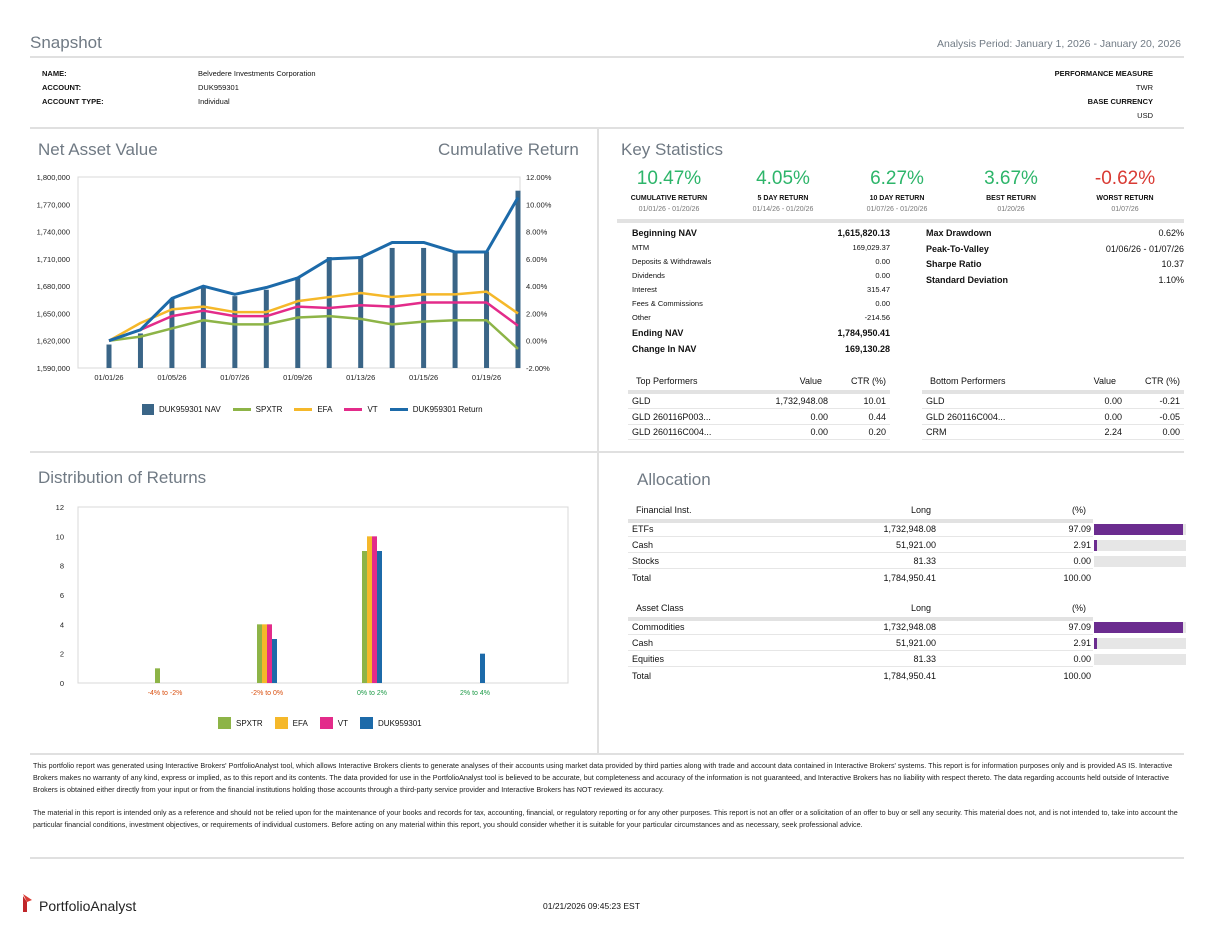  Describe the element at coordinates (759, 401) in the screenshot. I see `performer-row: GLD 1,732,948.08 10.01` at that location.